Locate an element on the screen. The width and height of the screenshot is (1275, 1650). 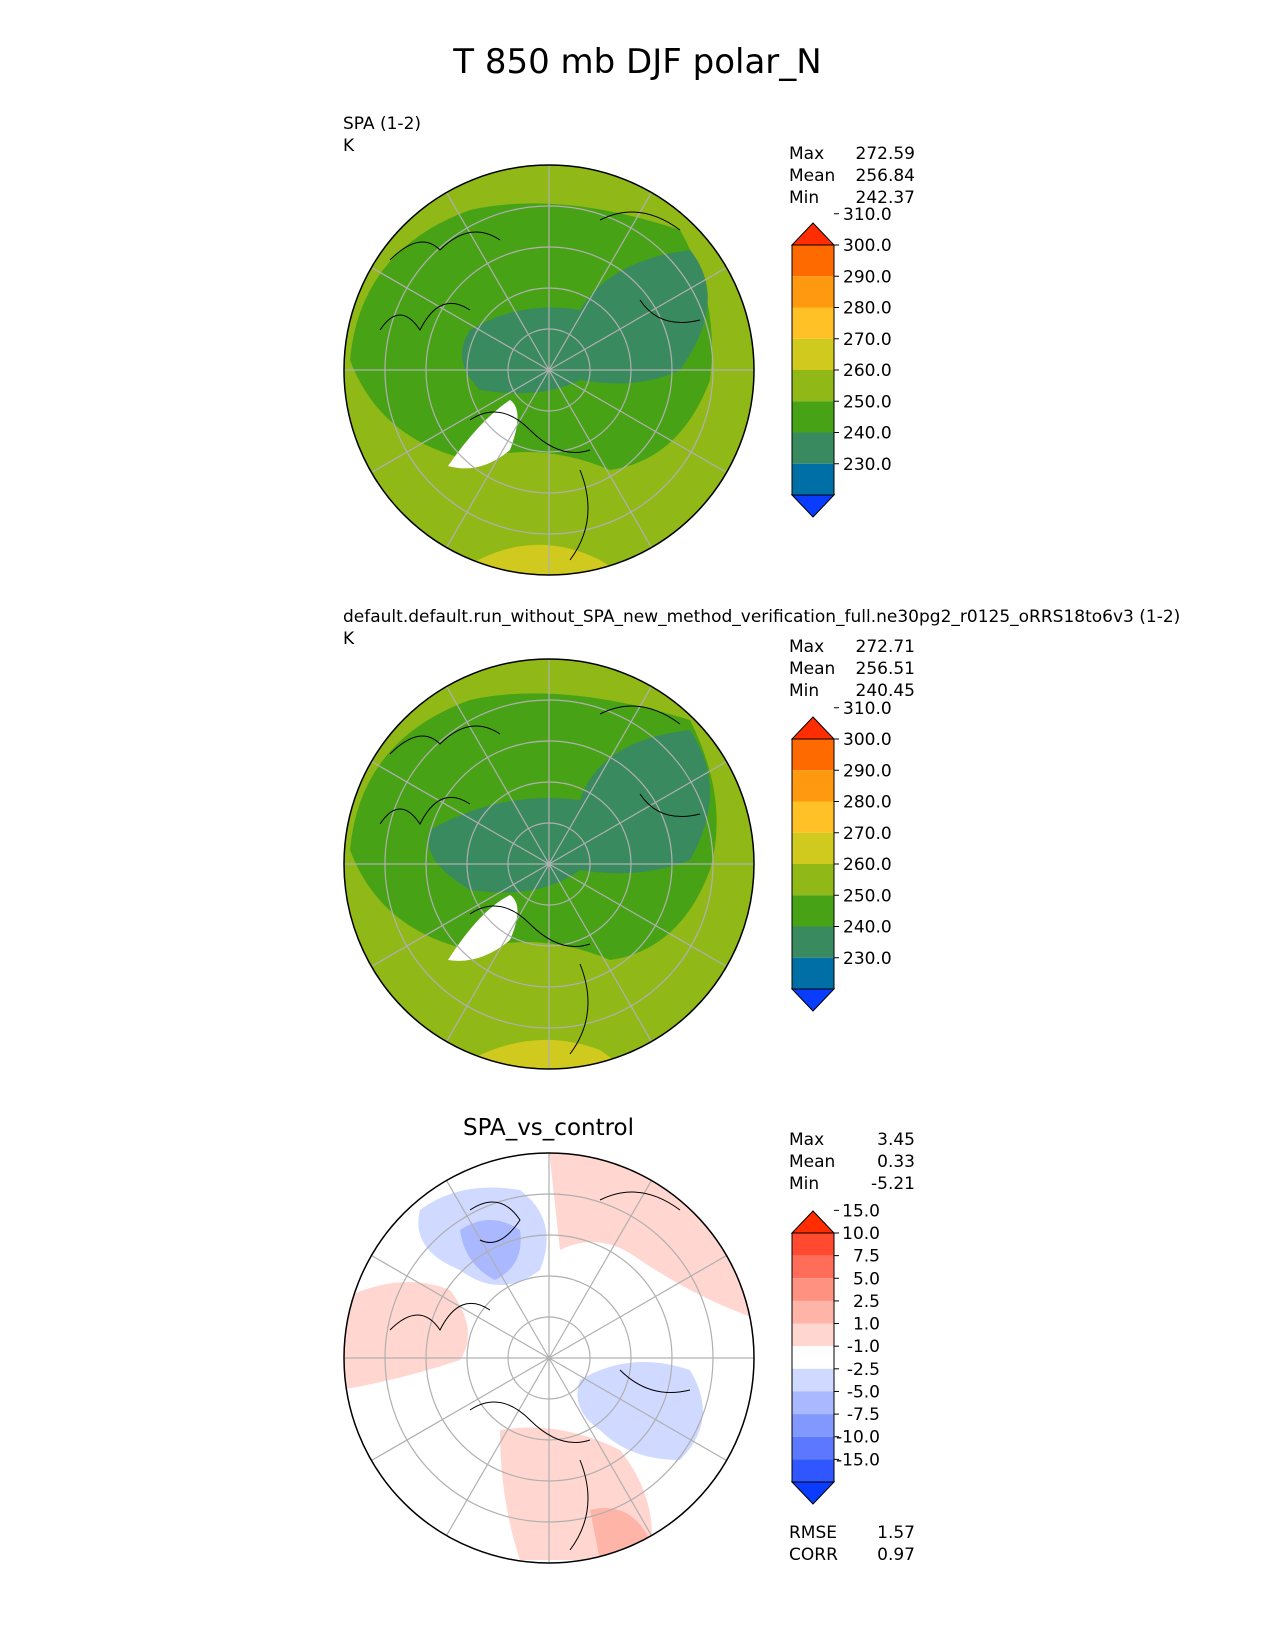
panel-1-stat-mean: Mean 256.84 is located at coordinates (852, 176).